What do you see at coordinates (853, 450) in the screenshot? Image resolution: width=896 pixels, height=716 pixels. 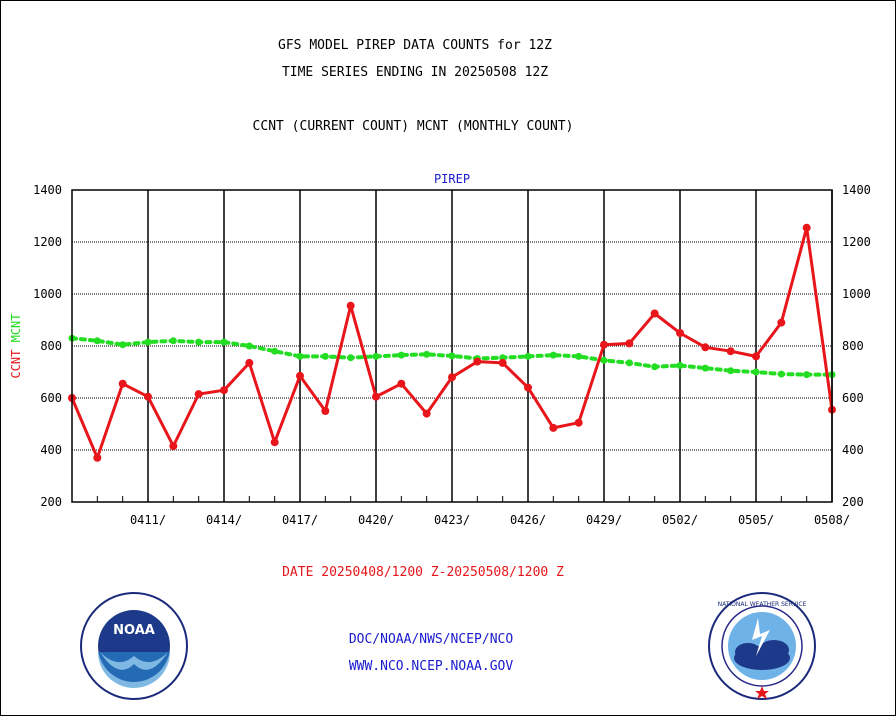 I see `y-tick-label-right: 400` at bounding box center [853, 450].